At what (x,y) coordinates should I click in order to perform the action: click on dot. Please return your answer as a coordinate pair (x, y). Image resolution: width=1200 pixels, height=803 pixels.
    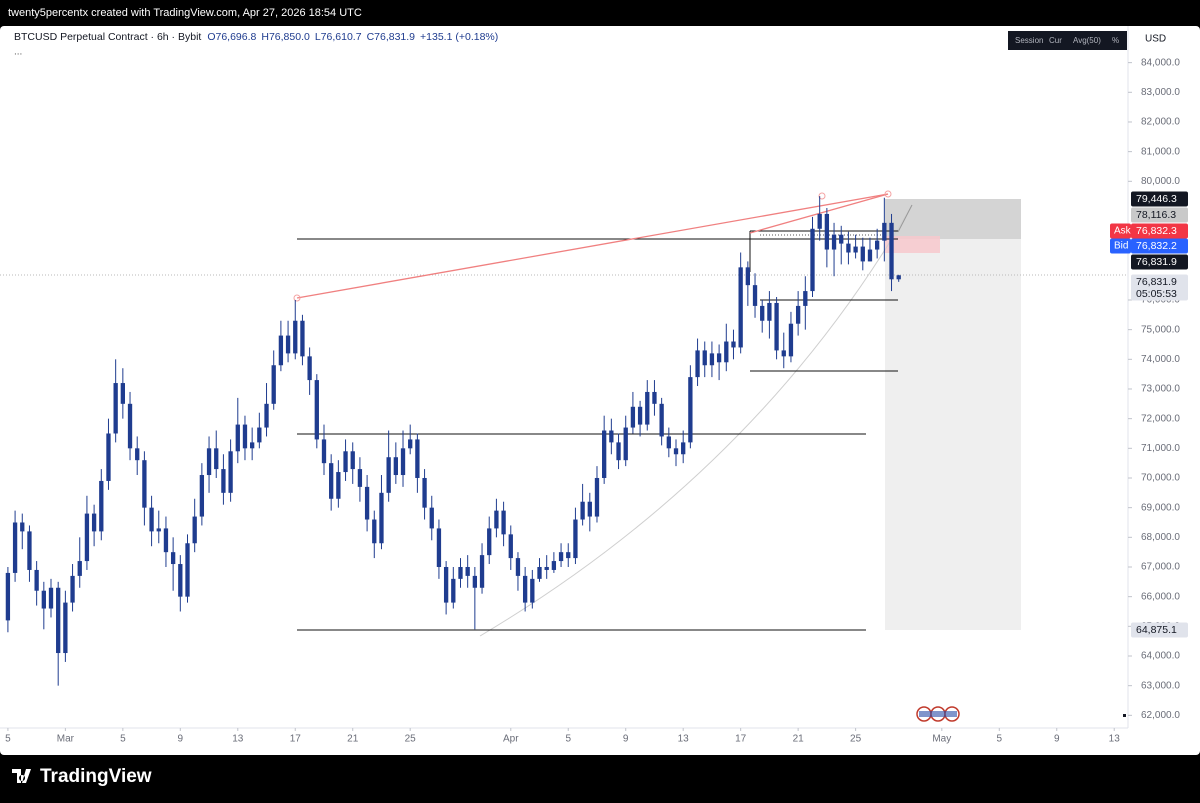
    Looking at the image, I should click on (1124, 715).